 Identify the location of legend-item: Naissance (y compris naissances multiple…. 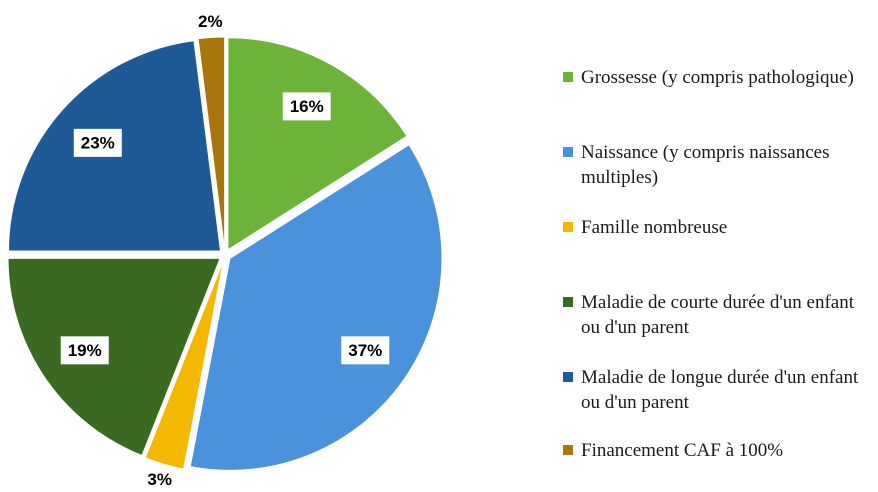
(713, 165).